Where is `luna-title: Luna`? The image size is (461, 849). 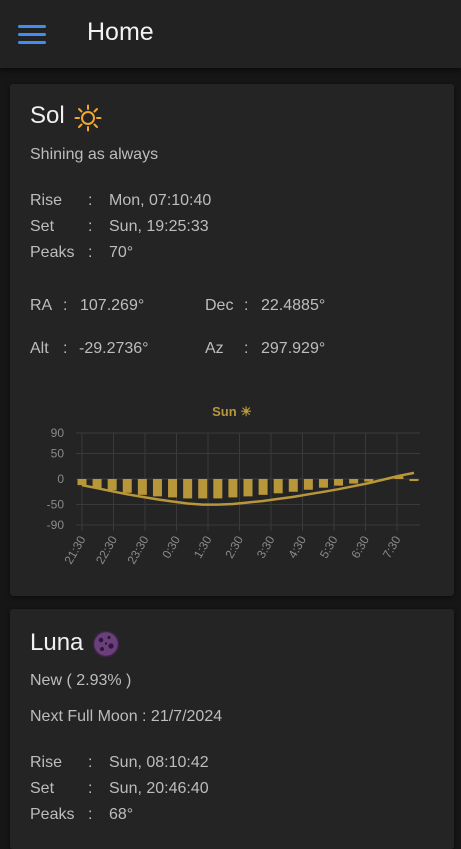
luna-title: Luna is located at coordinates (57, 642).